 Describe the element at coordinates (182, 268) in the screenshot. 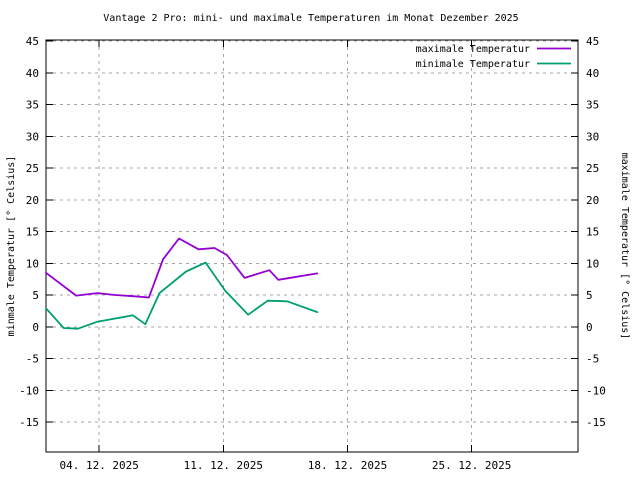

I see `max-temperature-line` at that location.